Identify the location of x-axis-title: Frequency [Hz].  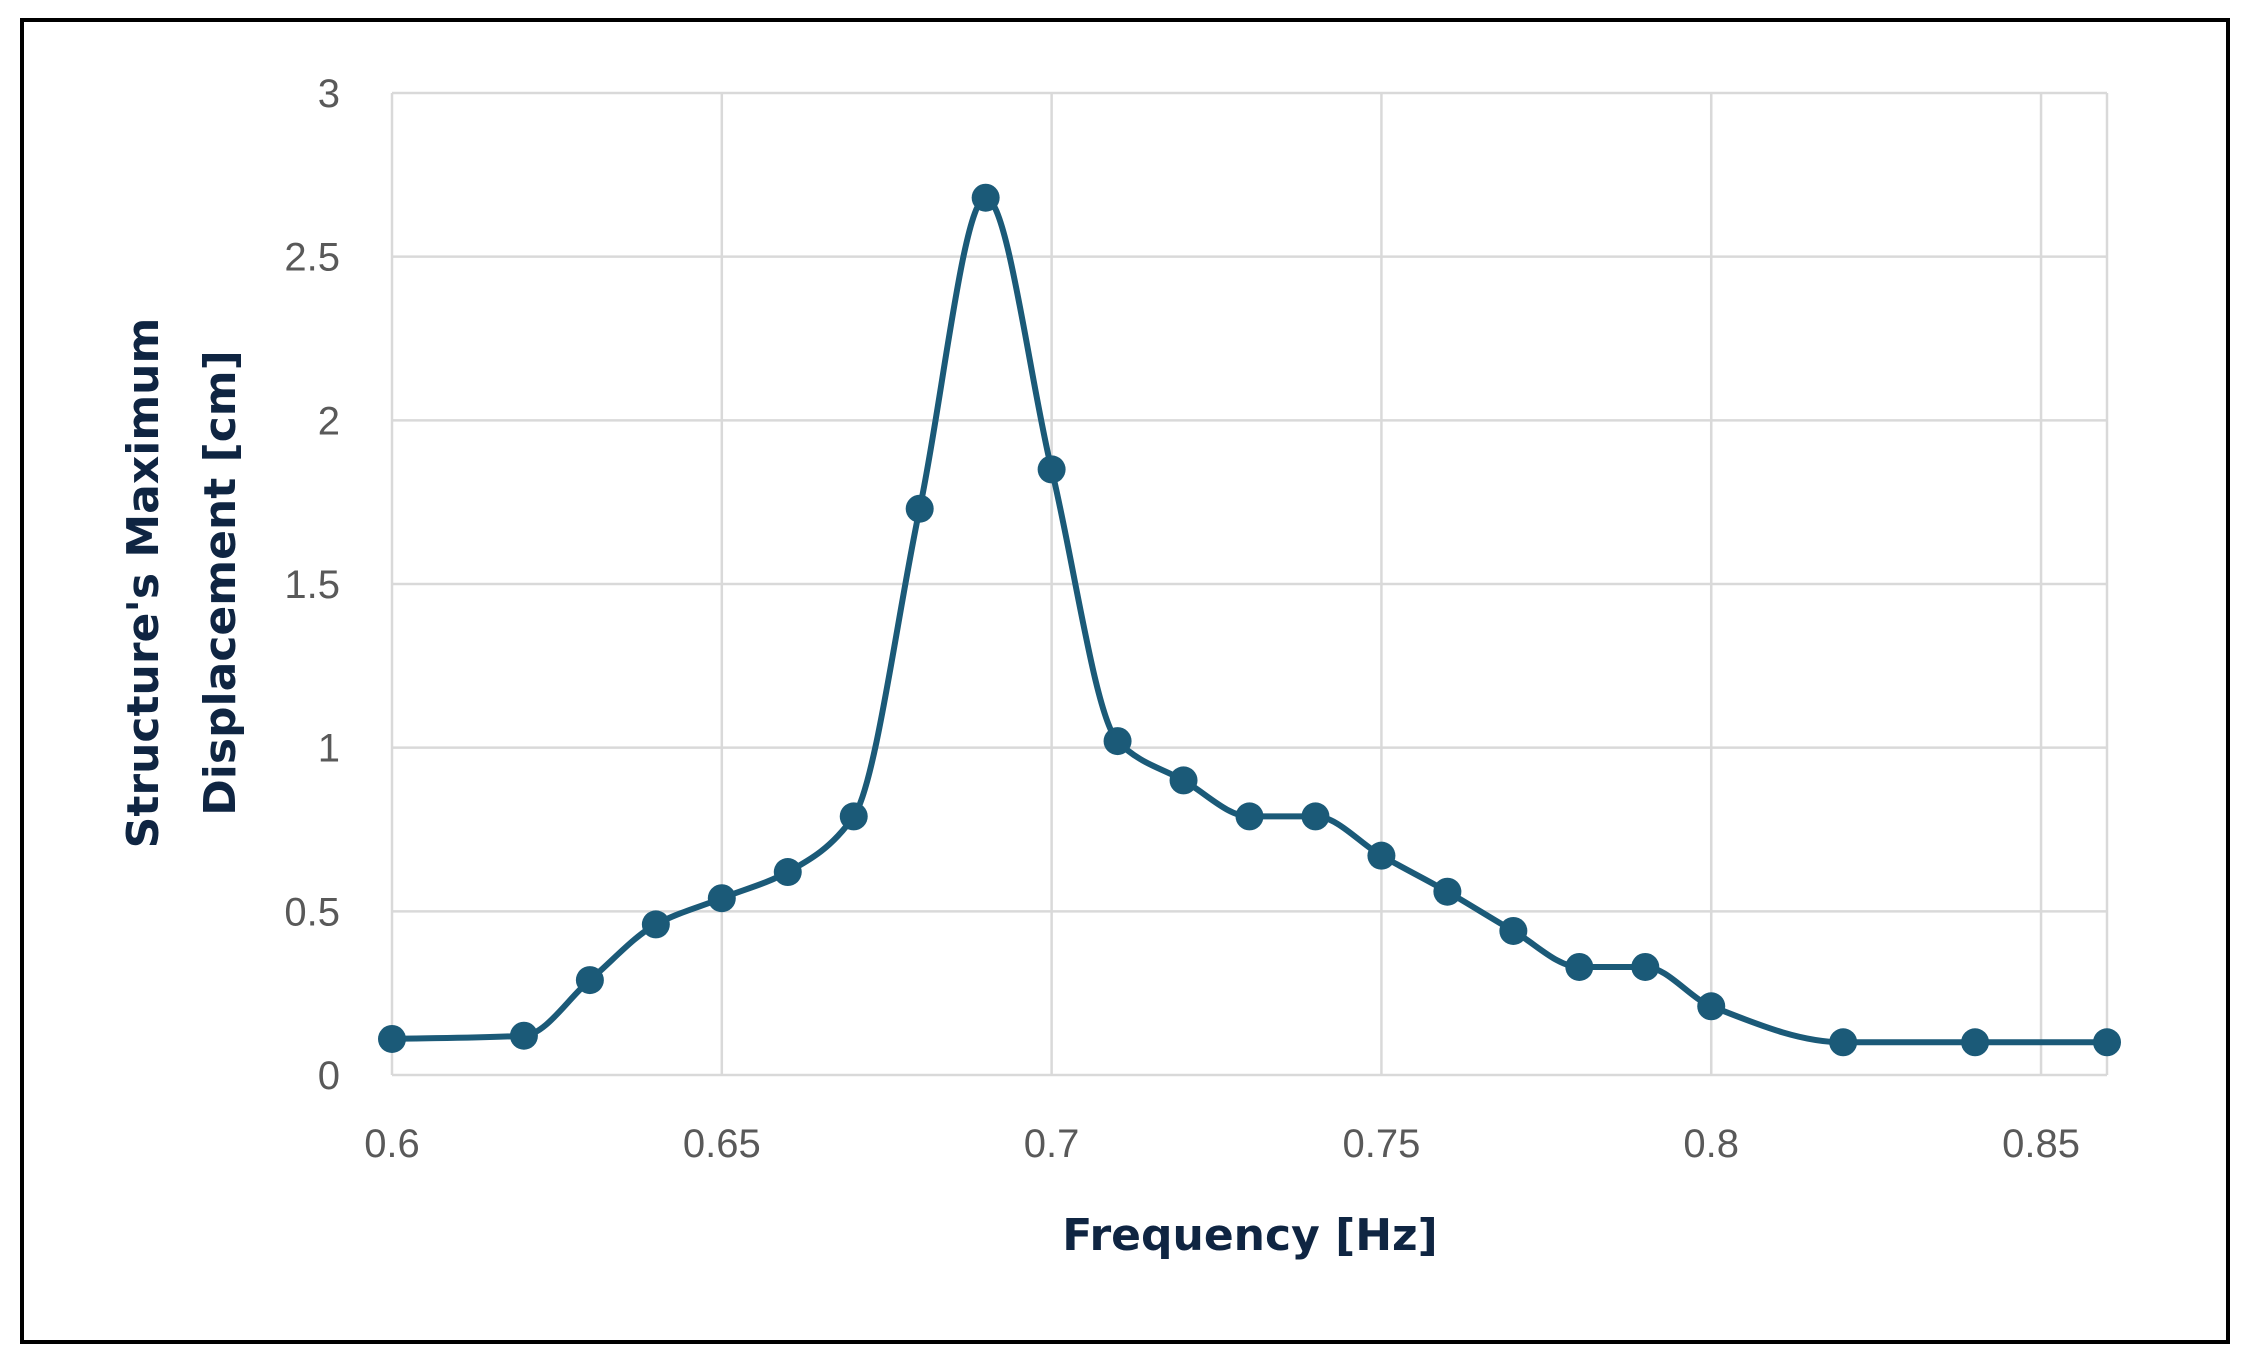
(1250, 1235).